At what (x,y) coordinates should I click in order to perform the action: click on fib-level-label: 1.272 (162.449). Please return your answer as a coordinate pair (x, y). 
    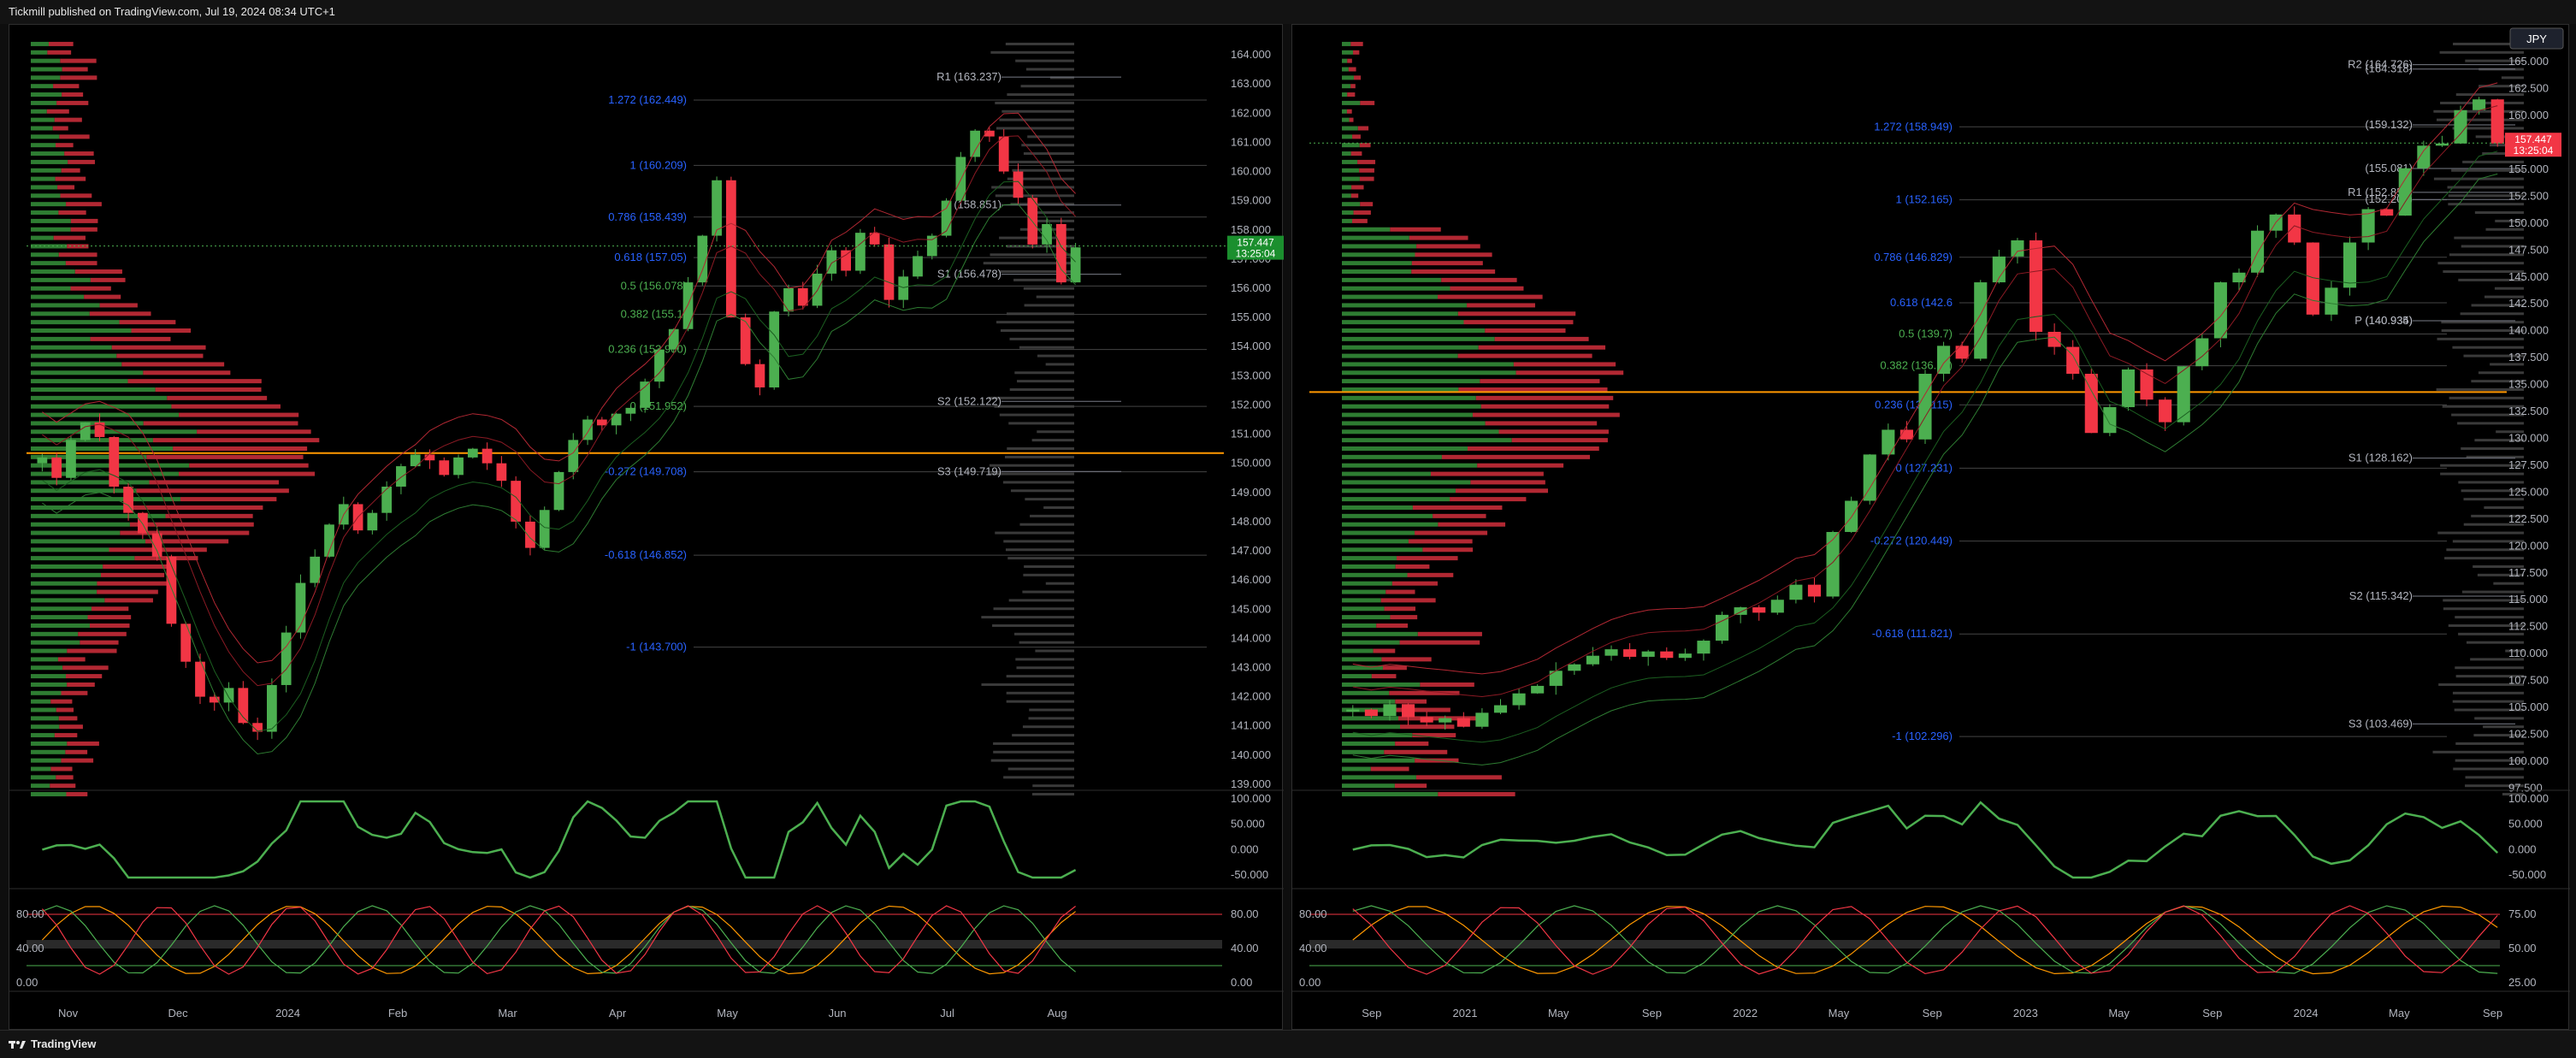
    Looking at the image, I should click on (647, 99).